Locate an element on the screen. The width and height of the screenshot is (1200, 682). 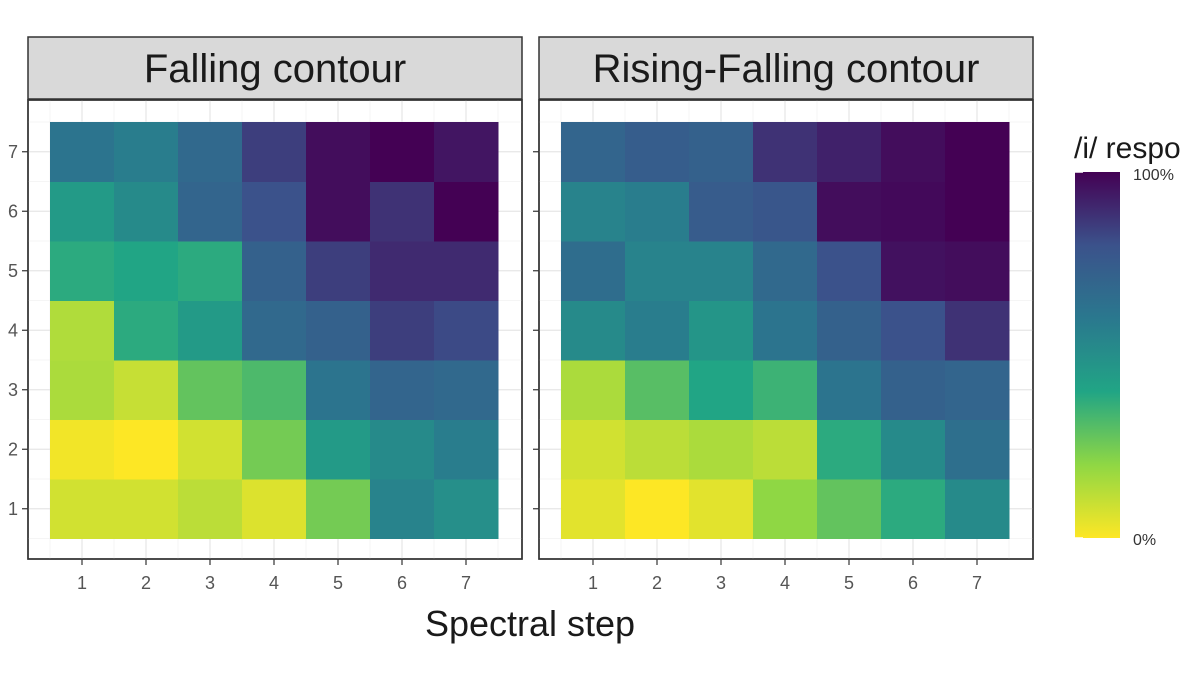
x-tick-label: 6 is located at coordinates (402, 583).